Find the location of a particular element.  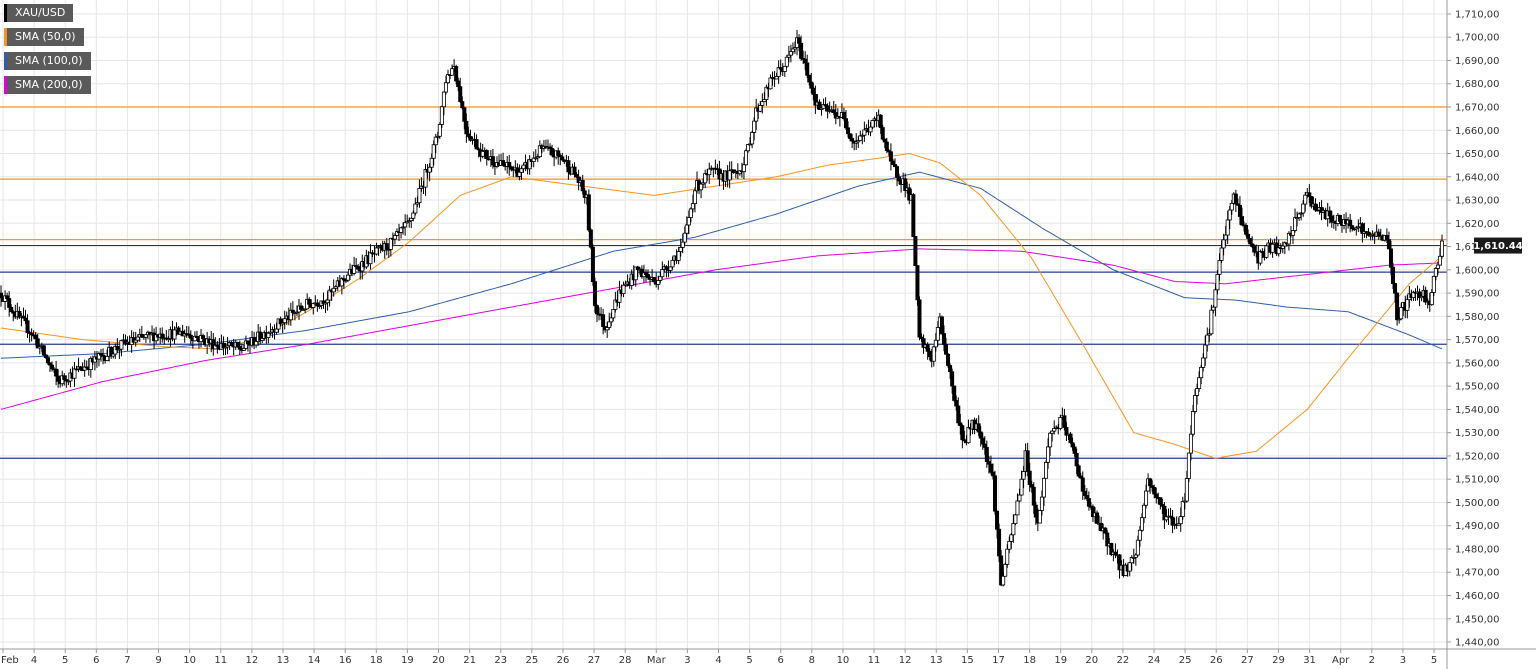

legend-item-sma50: SMA (50,0) is located at coordinates (44, 37).